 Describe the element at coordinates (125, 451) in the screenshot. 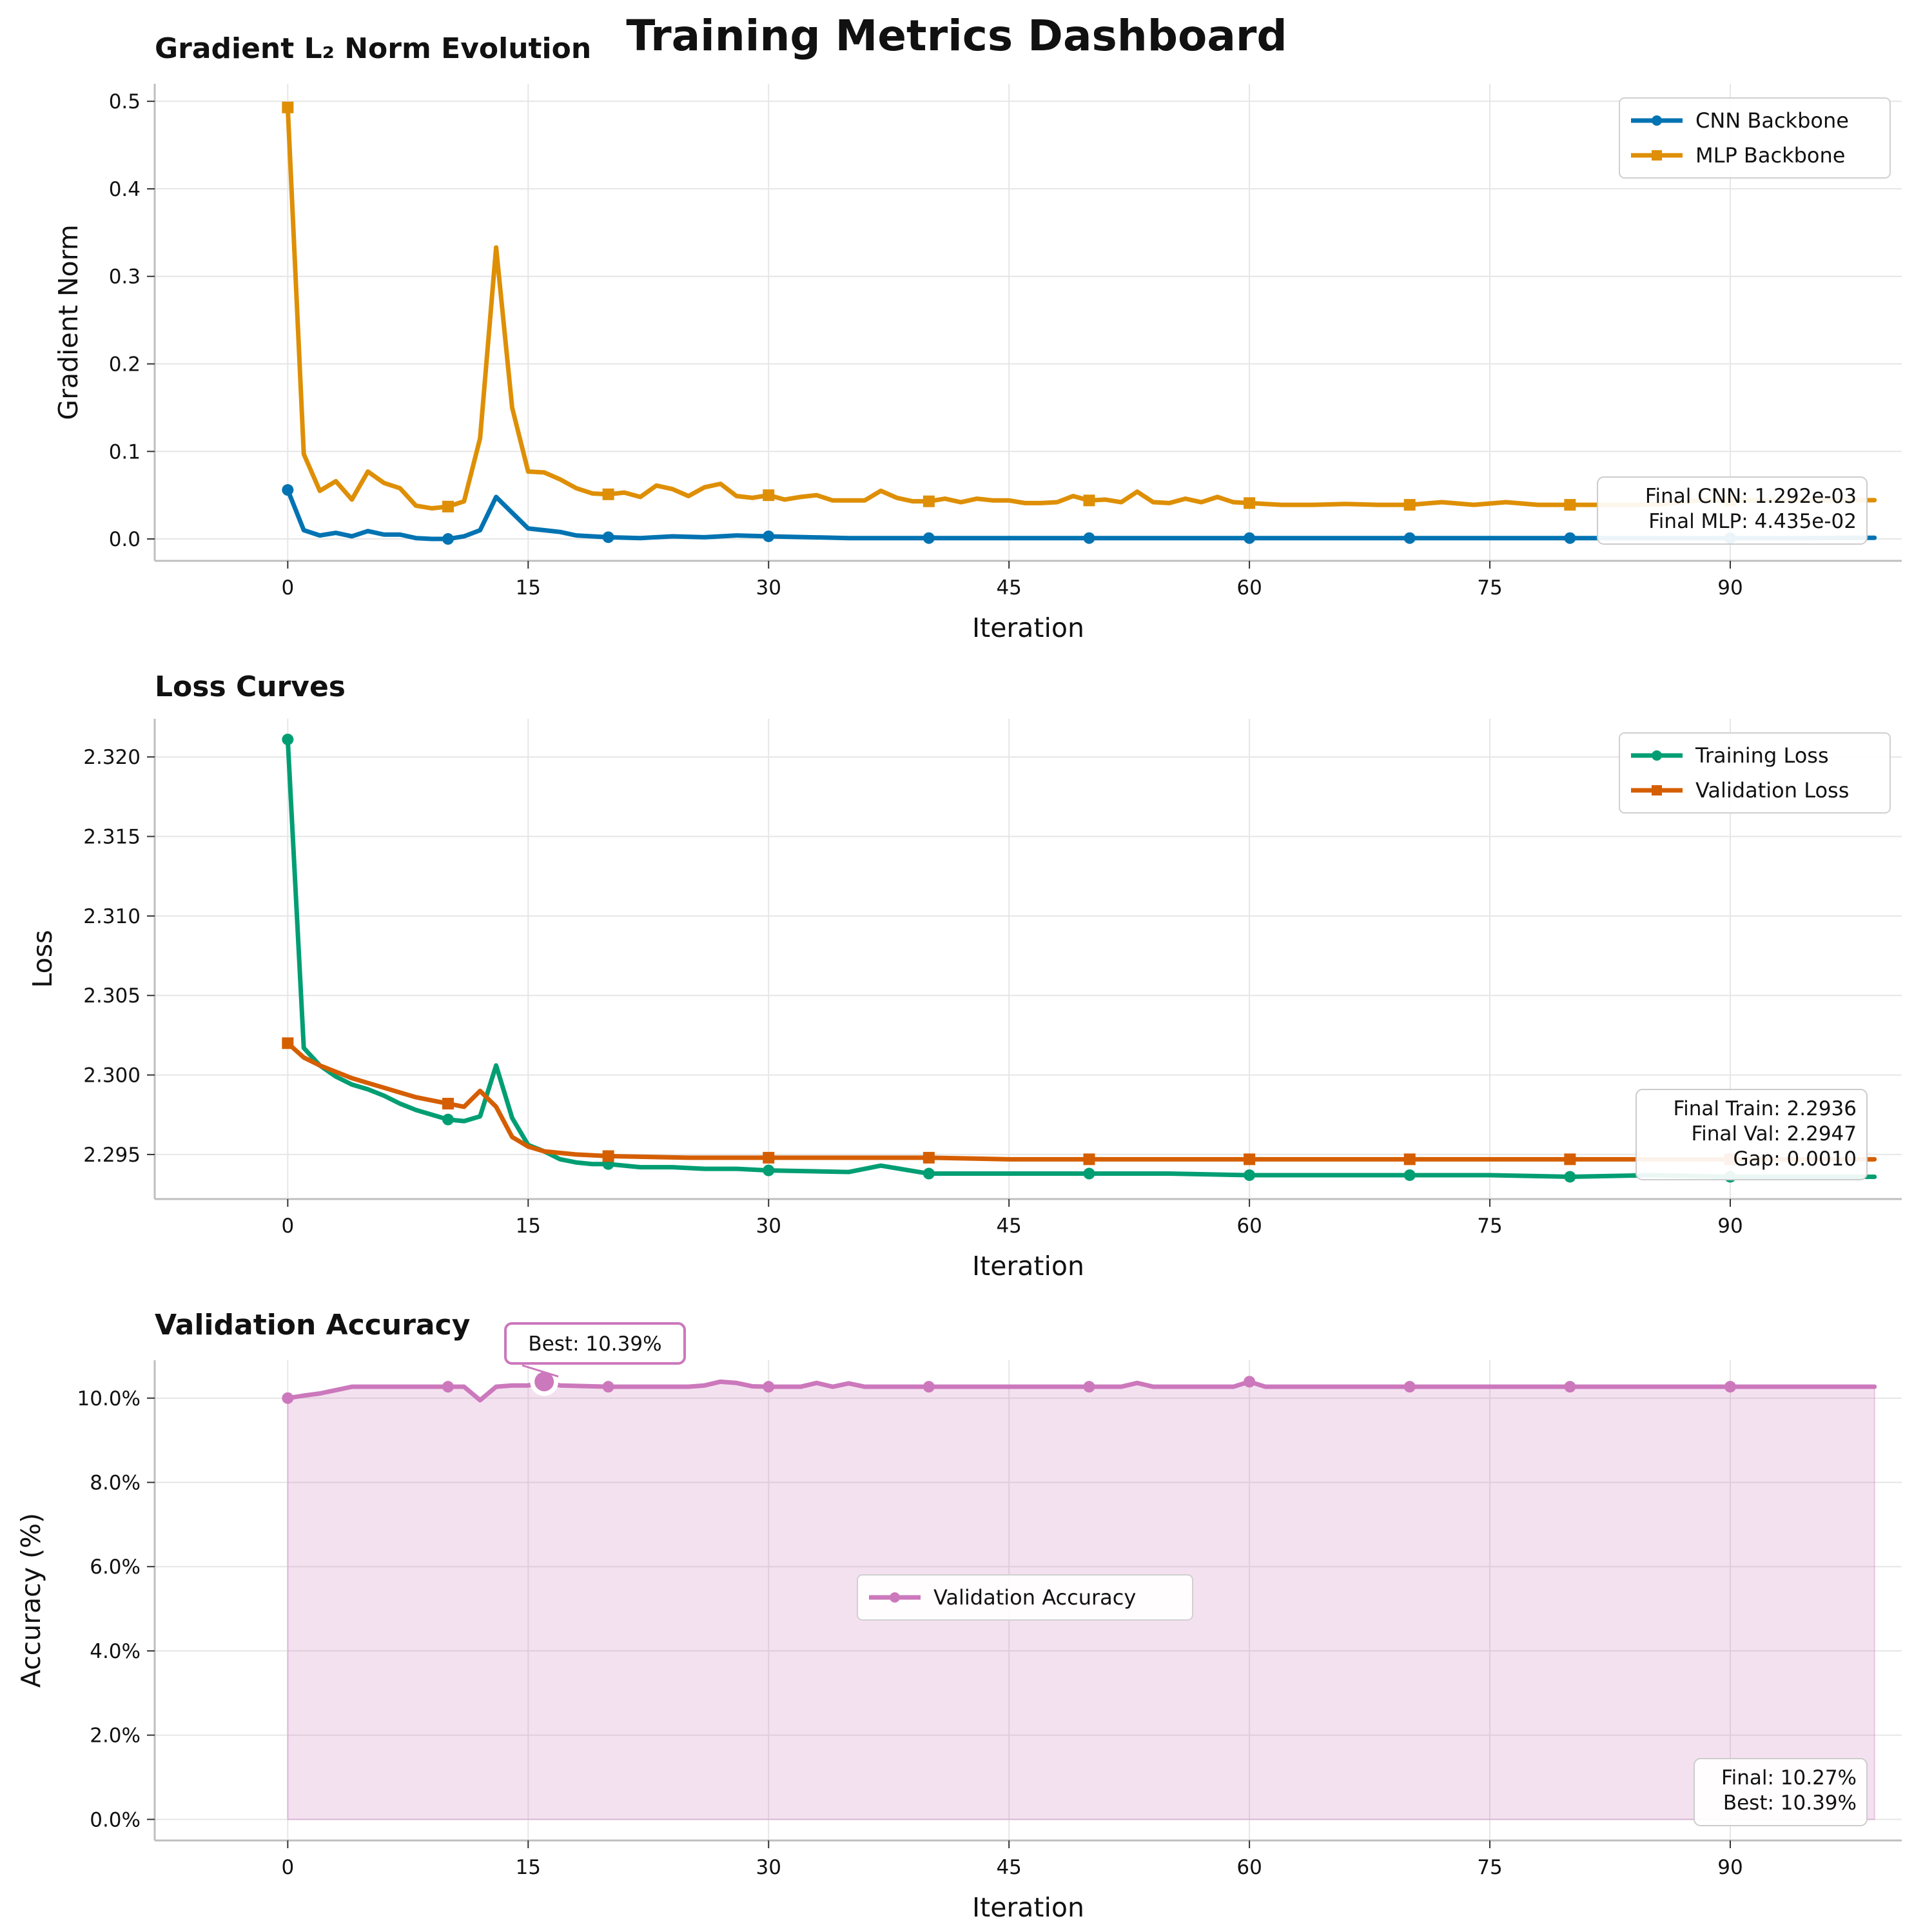

I see `y-tick-label: 0.1` at that location.